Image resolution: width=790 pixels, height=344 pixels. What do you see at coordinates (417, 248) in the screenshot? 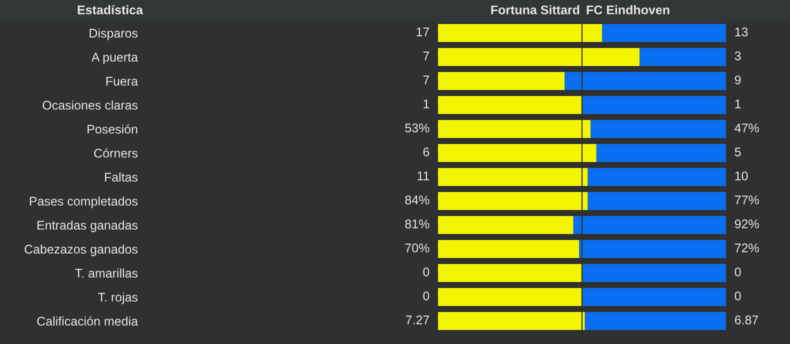
I see `text: 70%` at bounding box center [417, 248].